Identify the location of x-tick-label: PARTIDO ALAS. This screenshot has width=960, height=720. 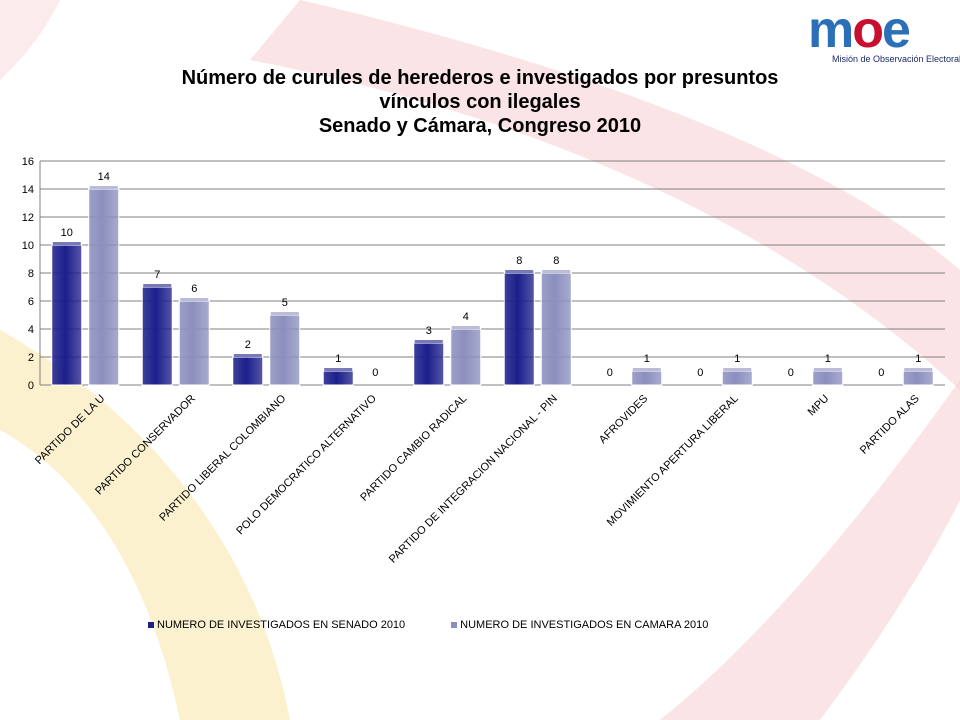
(890, 425).